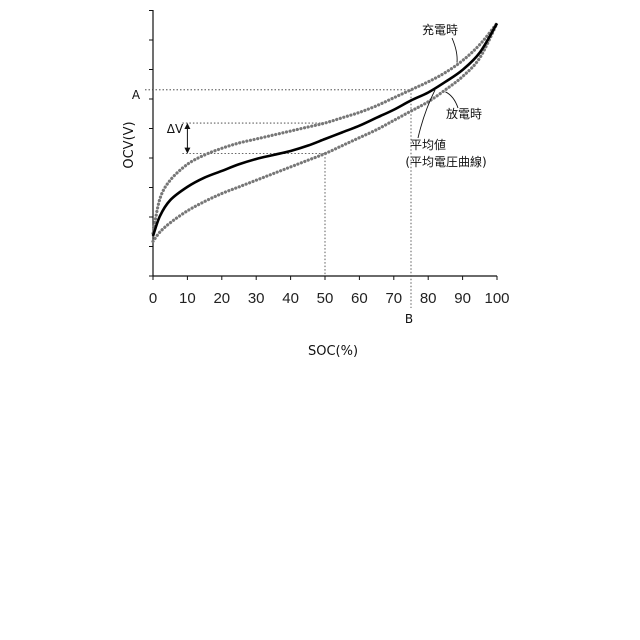 This screenshot has width=640, height=640. What do you see at coordinates (278, 199) in the screenshot?
I see `guide-lines` at bounding box center [278, 199].